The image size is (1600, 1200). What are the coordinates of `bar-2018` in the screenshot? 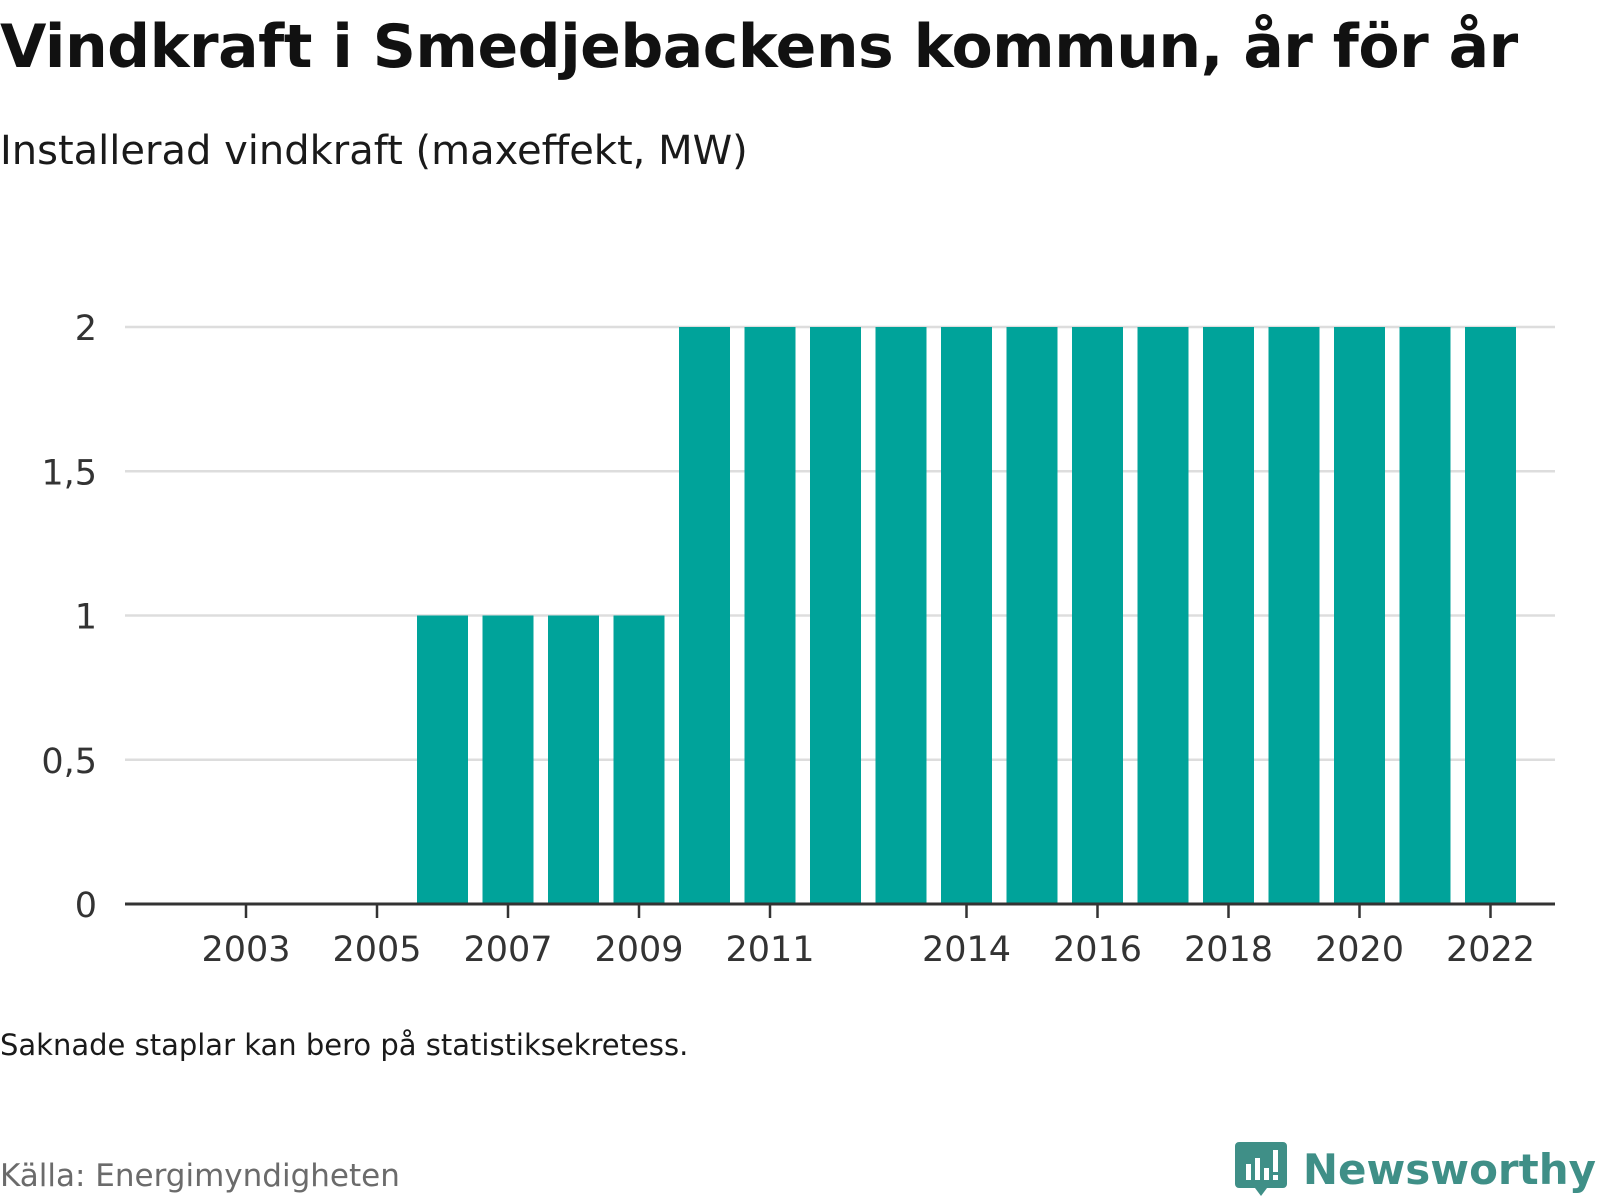 It's located at (1228, 615).